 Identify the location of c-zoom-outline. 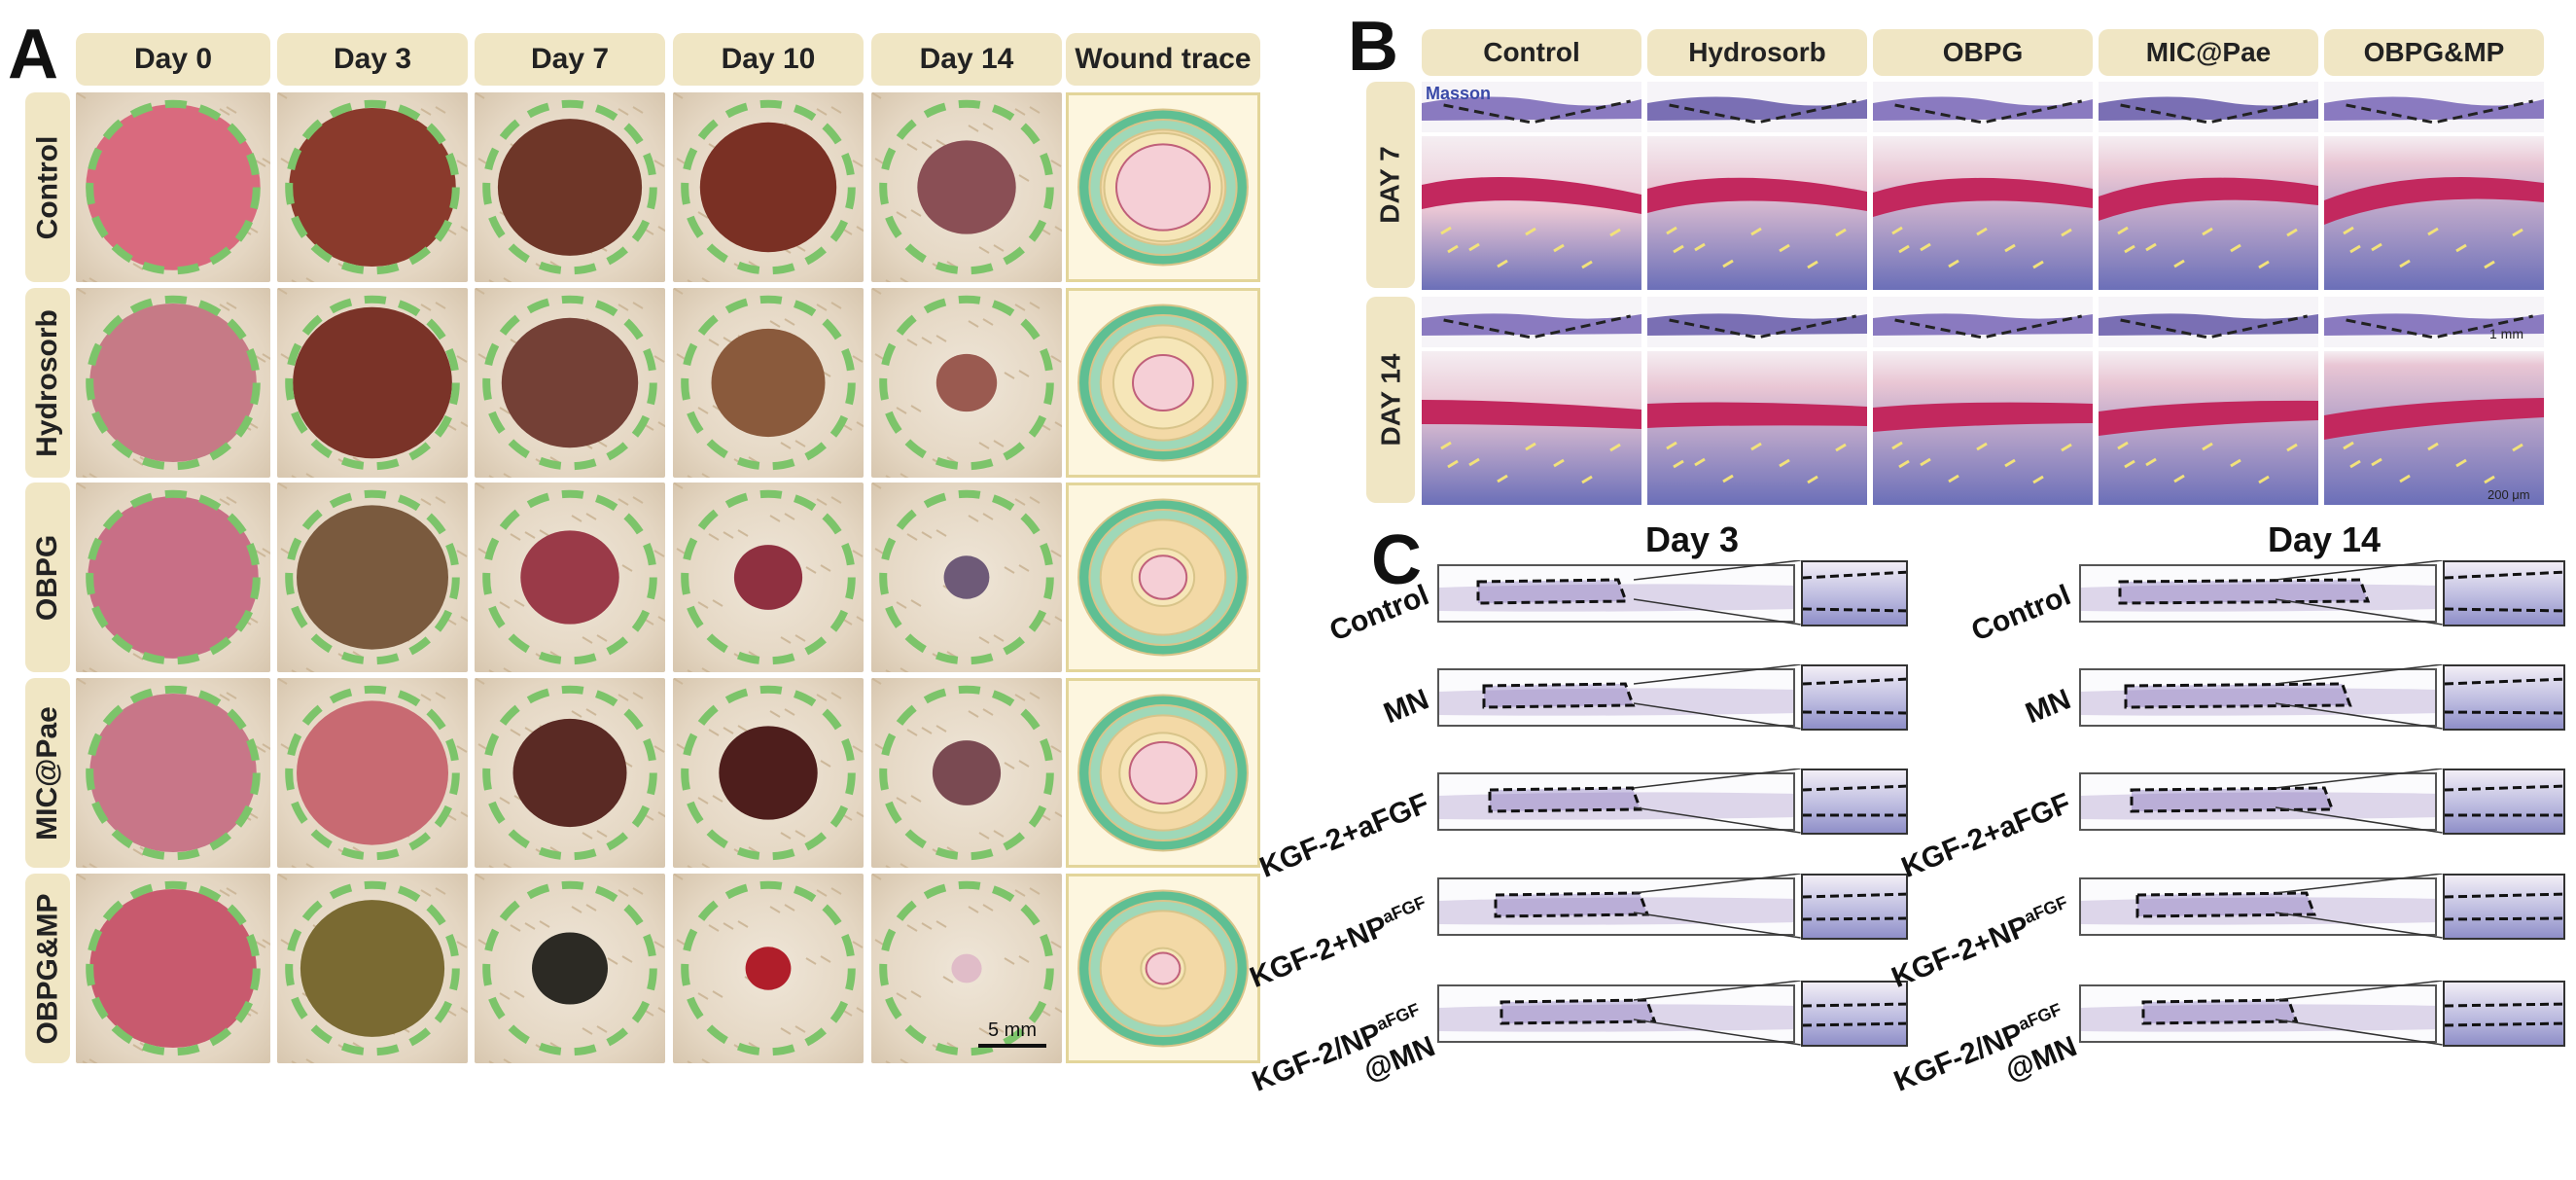
(1854, 696).